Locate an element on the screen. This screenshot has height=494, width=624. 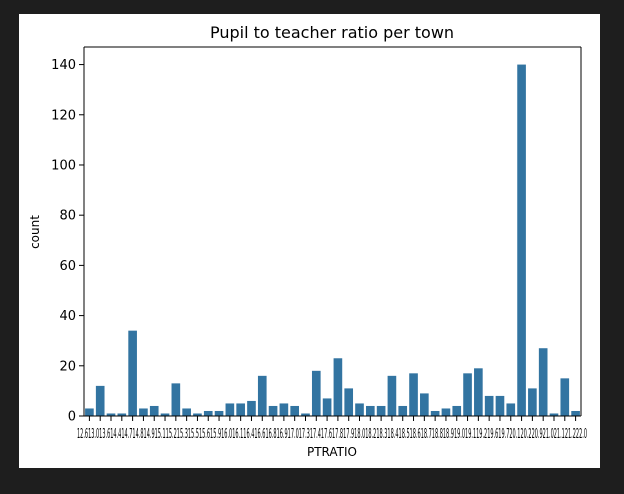
bar-15.9 is located at coordinates (219, 413).